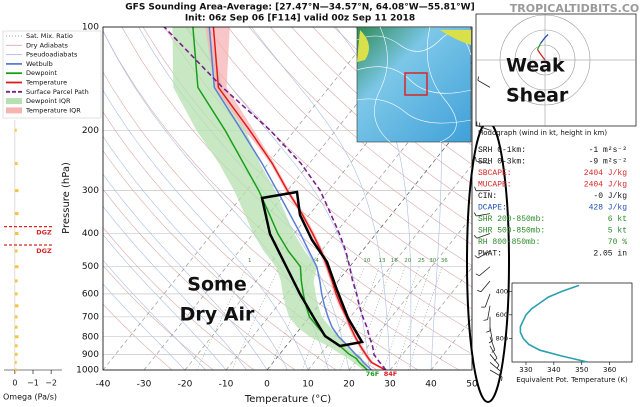 The image size is (640, 407). I want to click on thetae-x-tick-label: 360, so click(609, 370).